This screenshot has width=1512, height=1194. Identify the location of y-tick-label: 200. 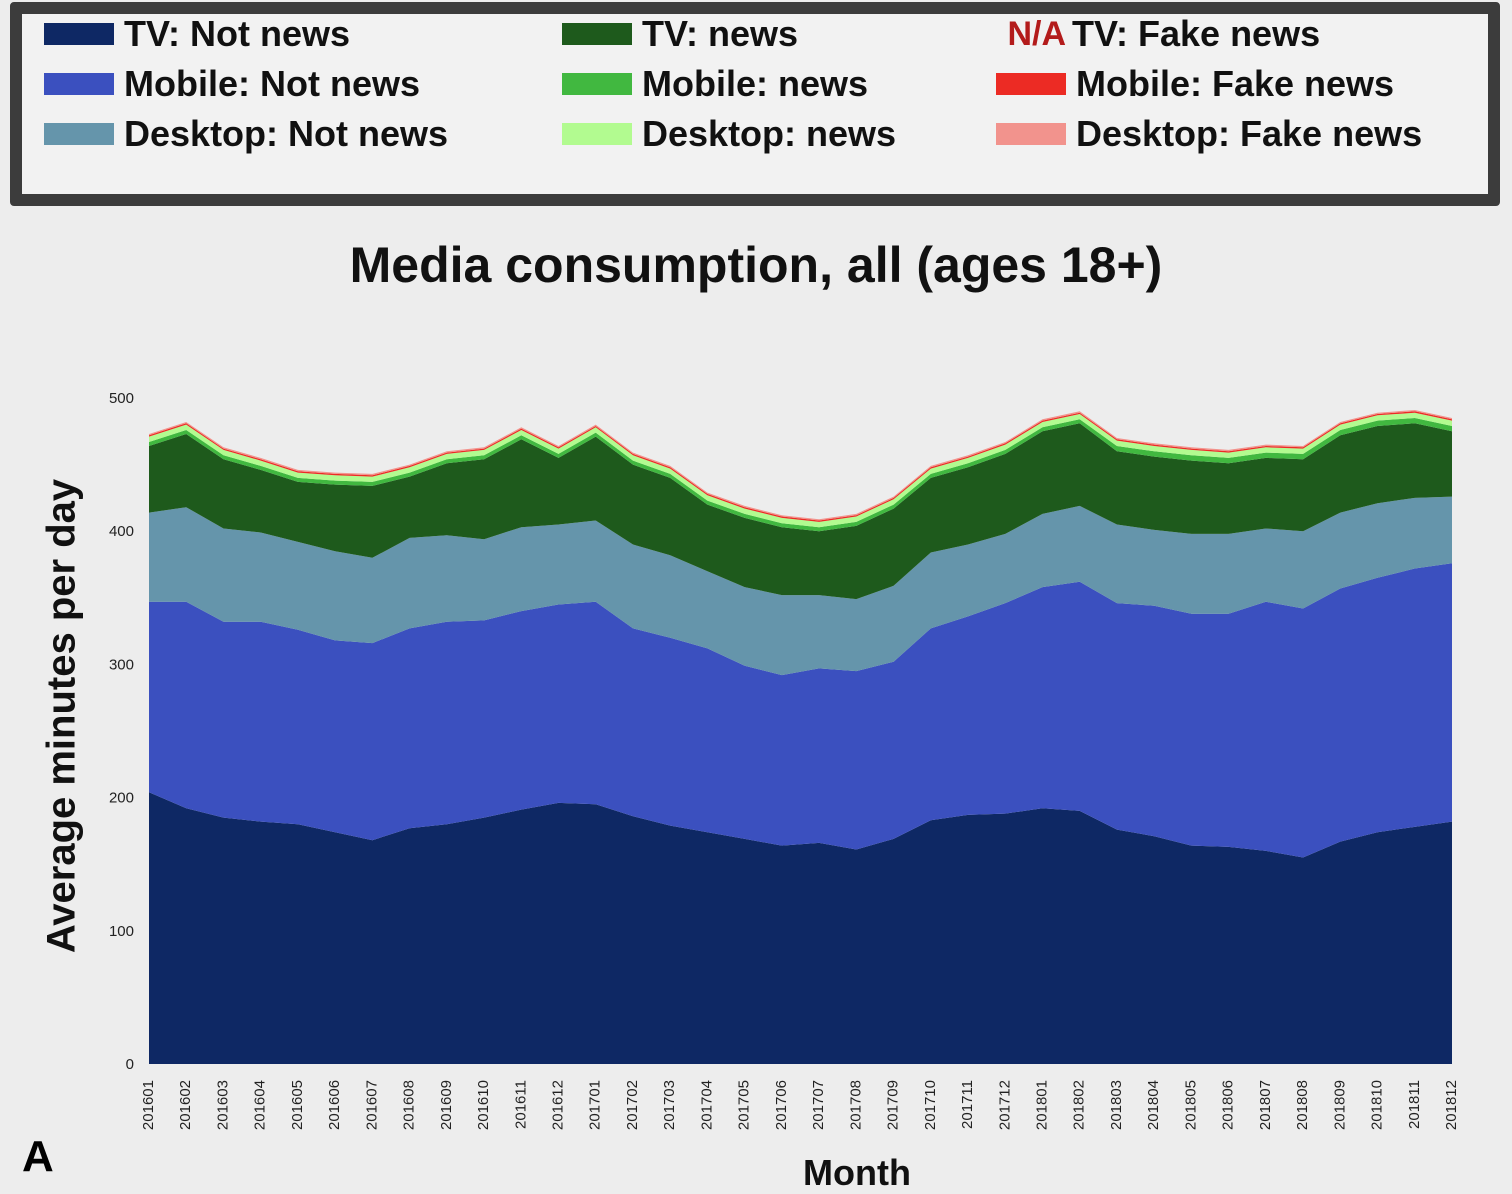
(121, 798).